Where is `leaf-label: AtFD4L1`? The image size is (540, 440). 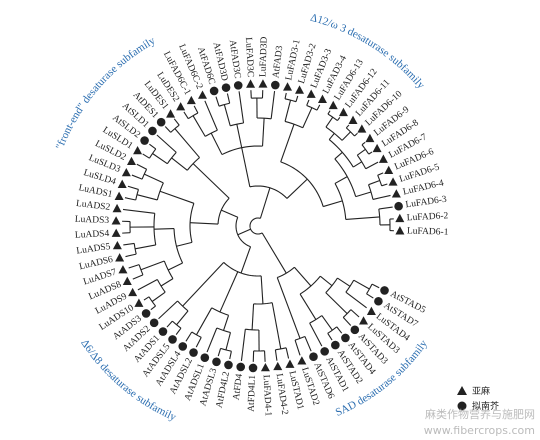
leaf-label: AtFD4L1 is located at coordinates (252, 393).